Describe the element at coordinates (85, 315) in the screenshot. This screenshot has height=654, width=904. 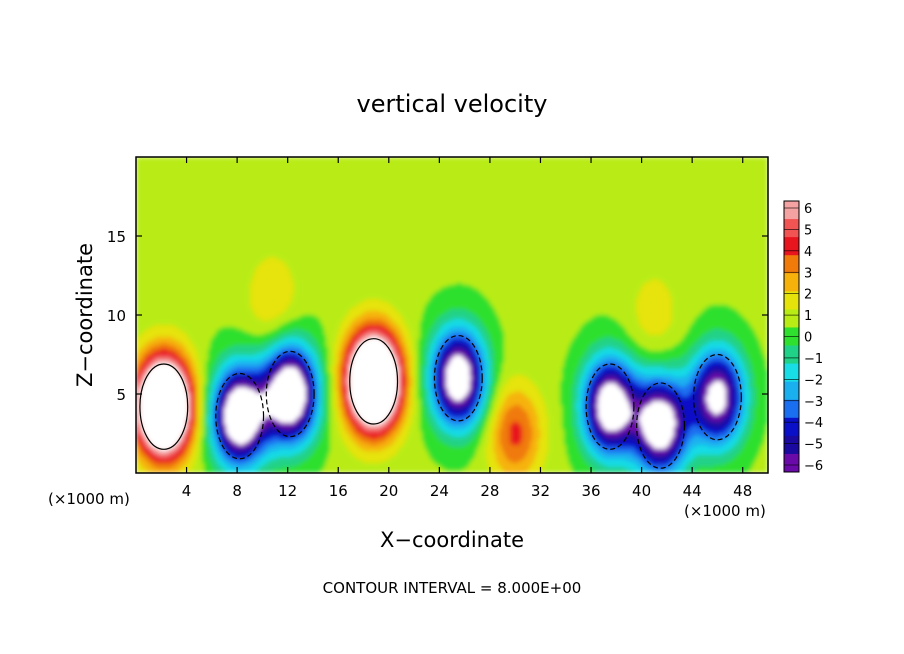
I see `y-axis-label: Z−coordinate` at that location.